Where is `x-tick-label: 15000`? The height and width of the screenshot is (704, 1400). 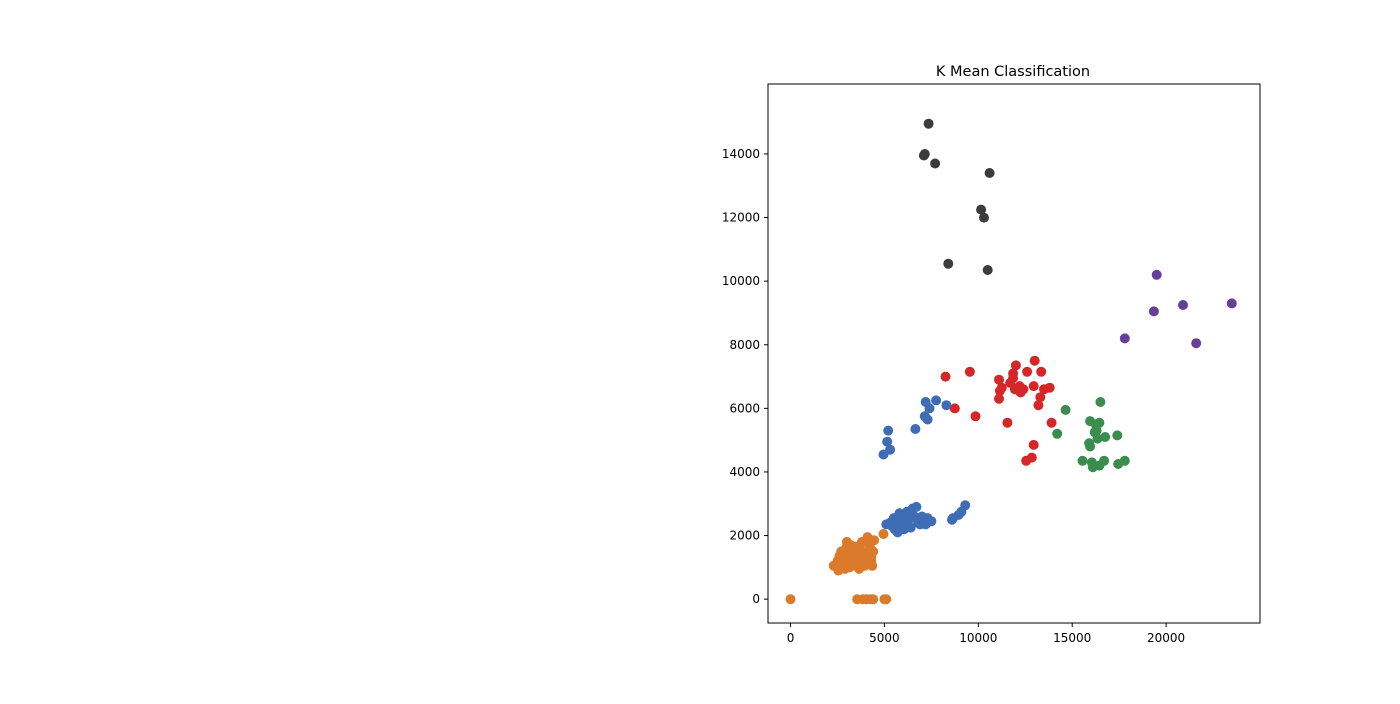 x-tick-label: 15000 is located at coordinates (1072, 638).